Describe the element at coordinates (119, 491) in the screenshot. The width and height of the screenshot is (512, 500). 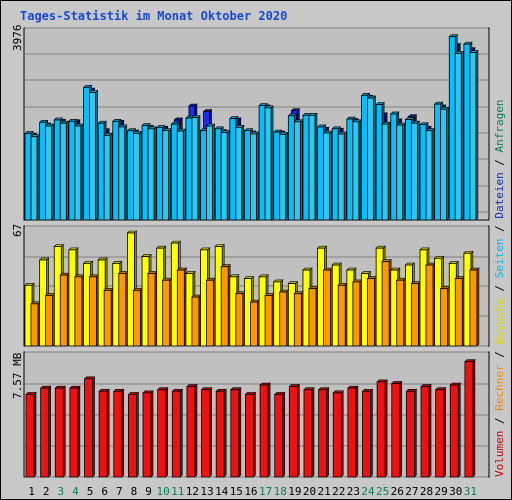
I see `day-label-7: 7` at that location.